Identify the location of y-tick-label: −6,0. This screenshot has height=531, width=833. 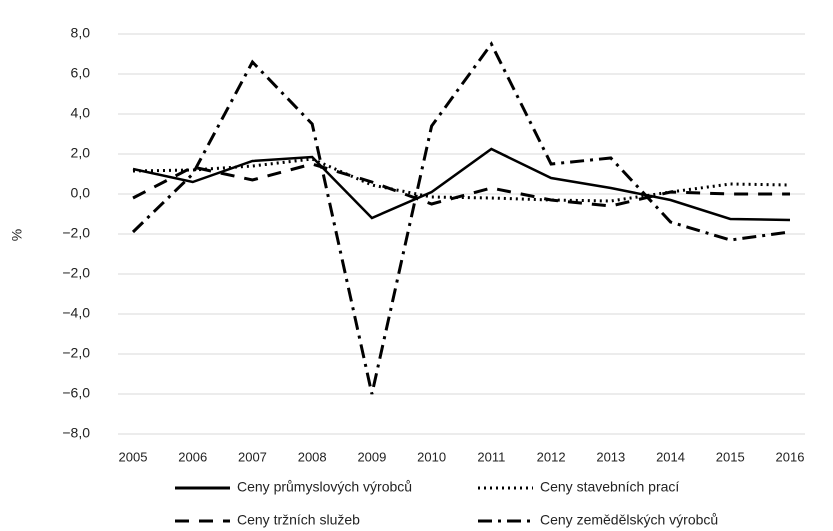
(76, 393).